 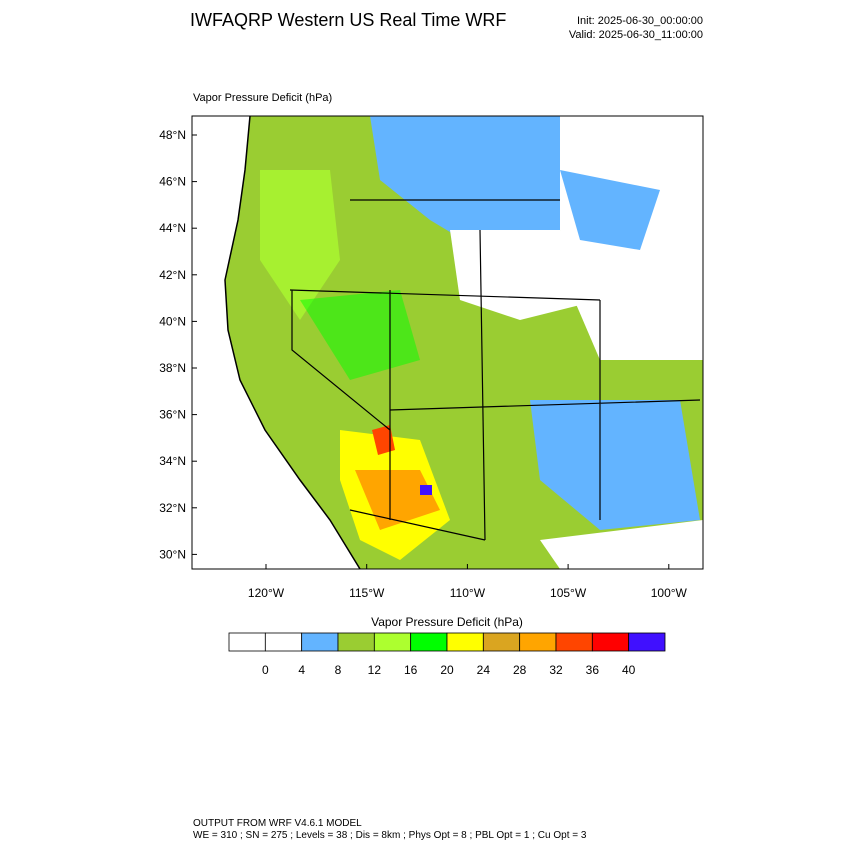 What do you see at coordinates (447, 670) in the screenshot?
I see `colorbar-label: 20` at bounding box center [447, 670].